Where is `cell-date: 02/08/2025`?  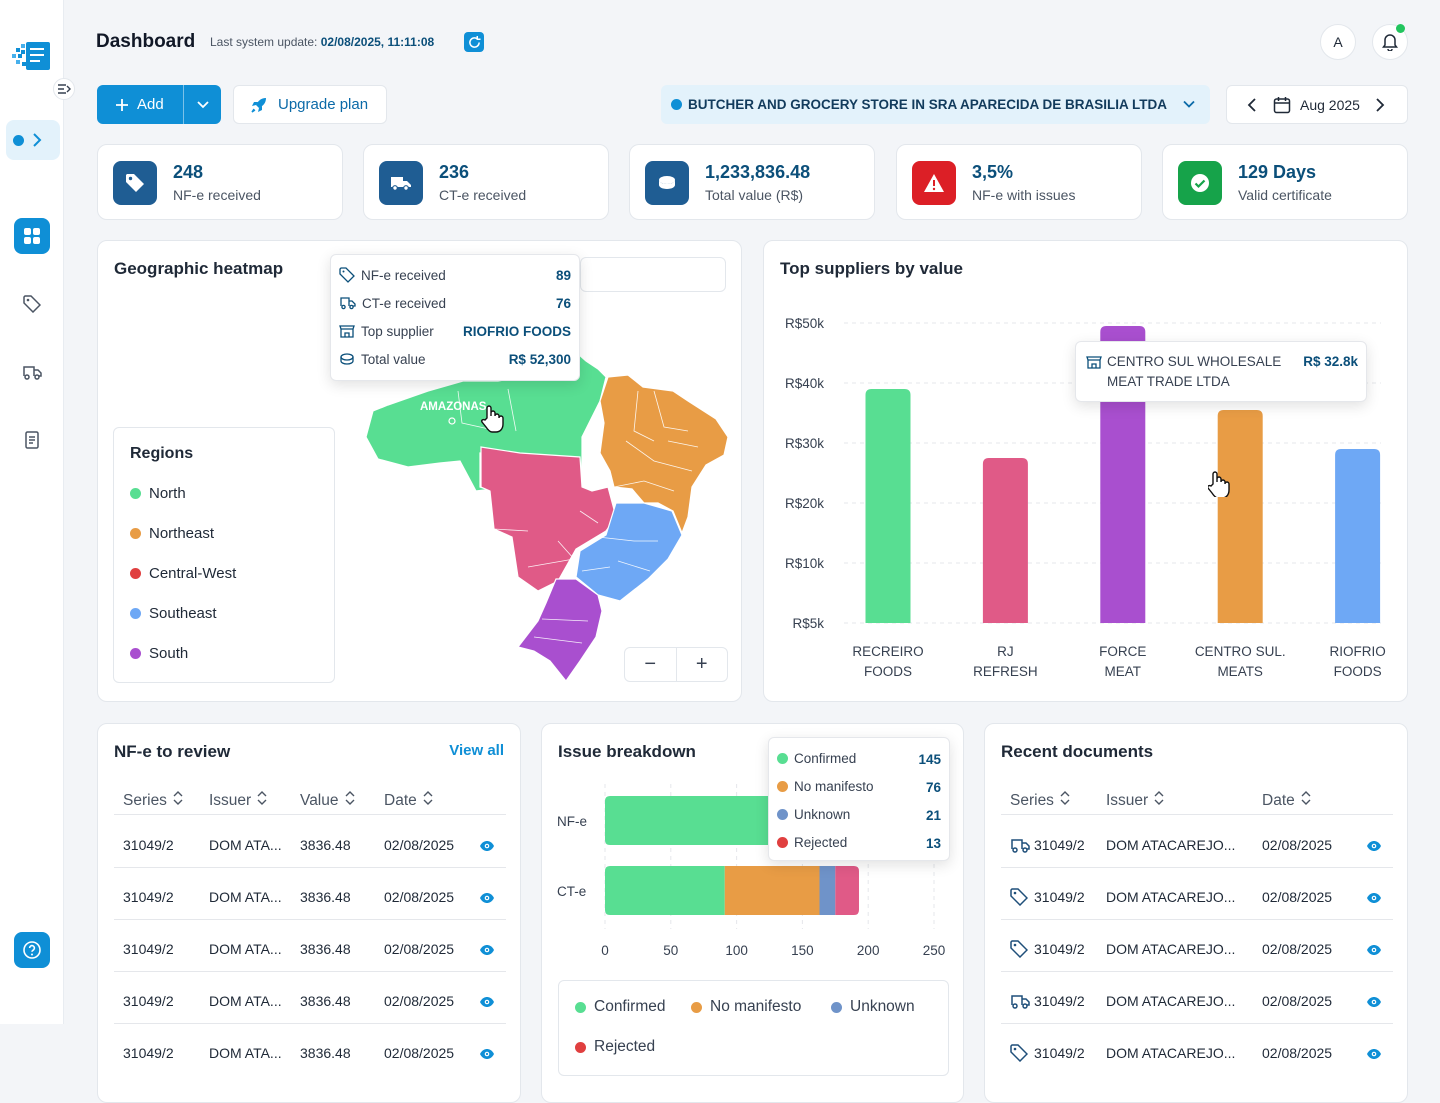 cell-date: 02/08/2025 is located at coordinates (1297, 1053).